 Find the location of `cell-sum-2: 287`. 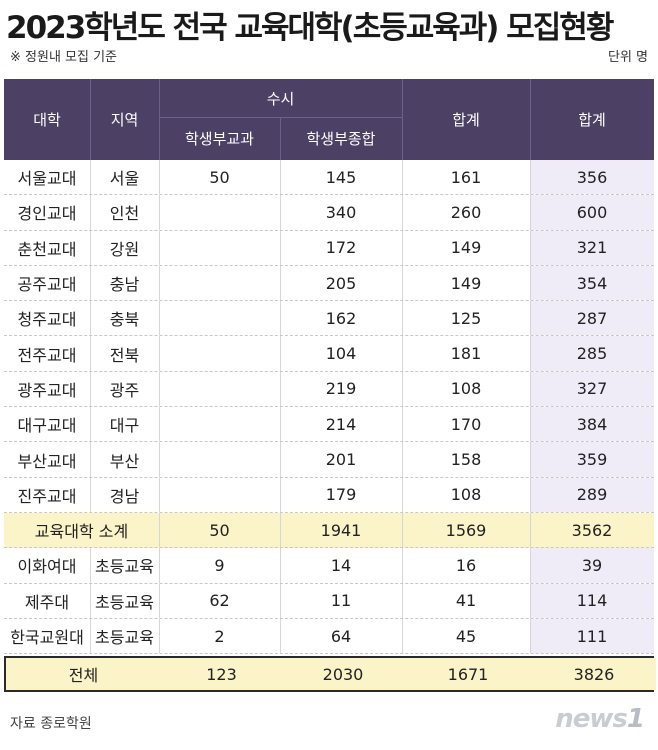

cell-sum-2: 287 is located at coordinates (592, 318).